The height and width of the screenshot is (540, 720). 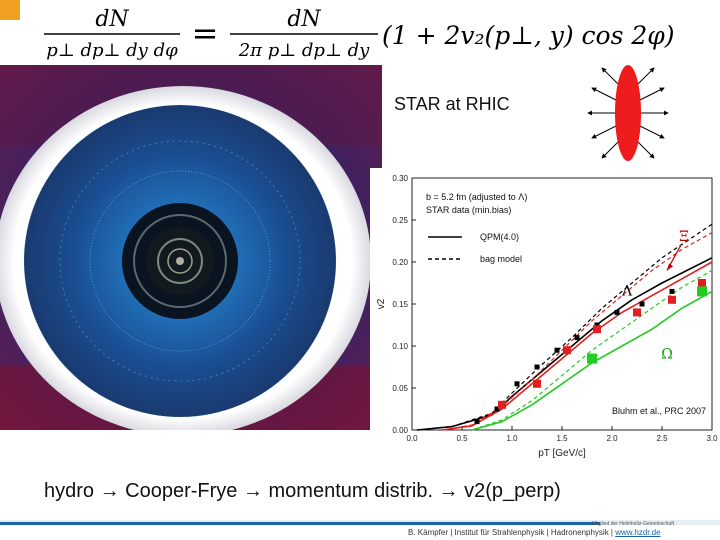 I want to click on legend-header-line: STAR data (min.bias), so click(x=468, y=210).